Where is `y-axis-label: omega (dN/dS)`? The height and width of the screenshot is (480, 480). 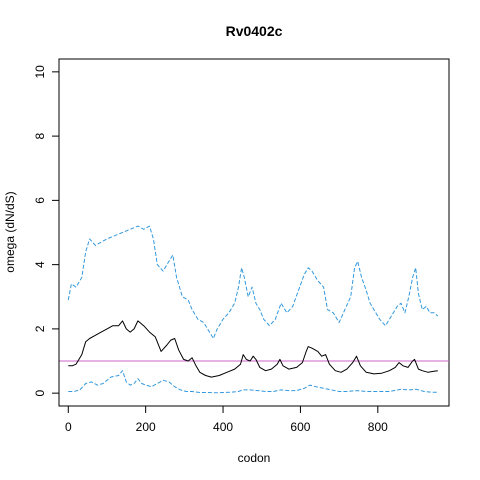 y-axis-label: omega (dN/dS) is located at coordinates (10, 231).